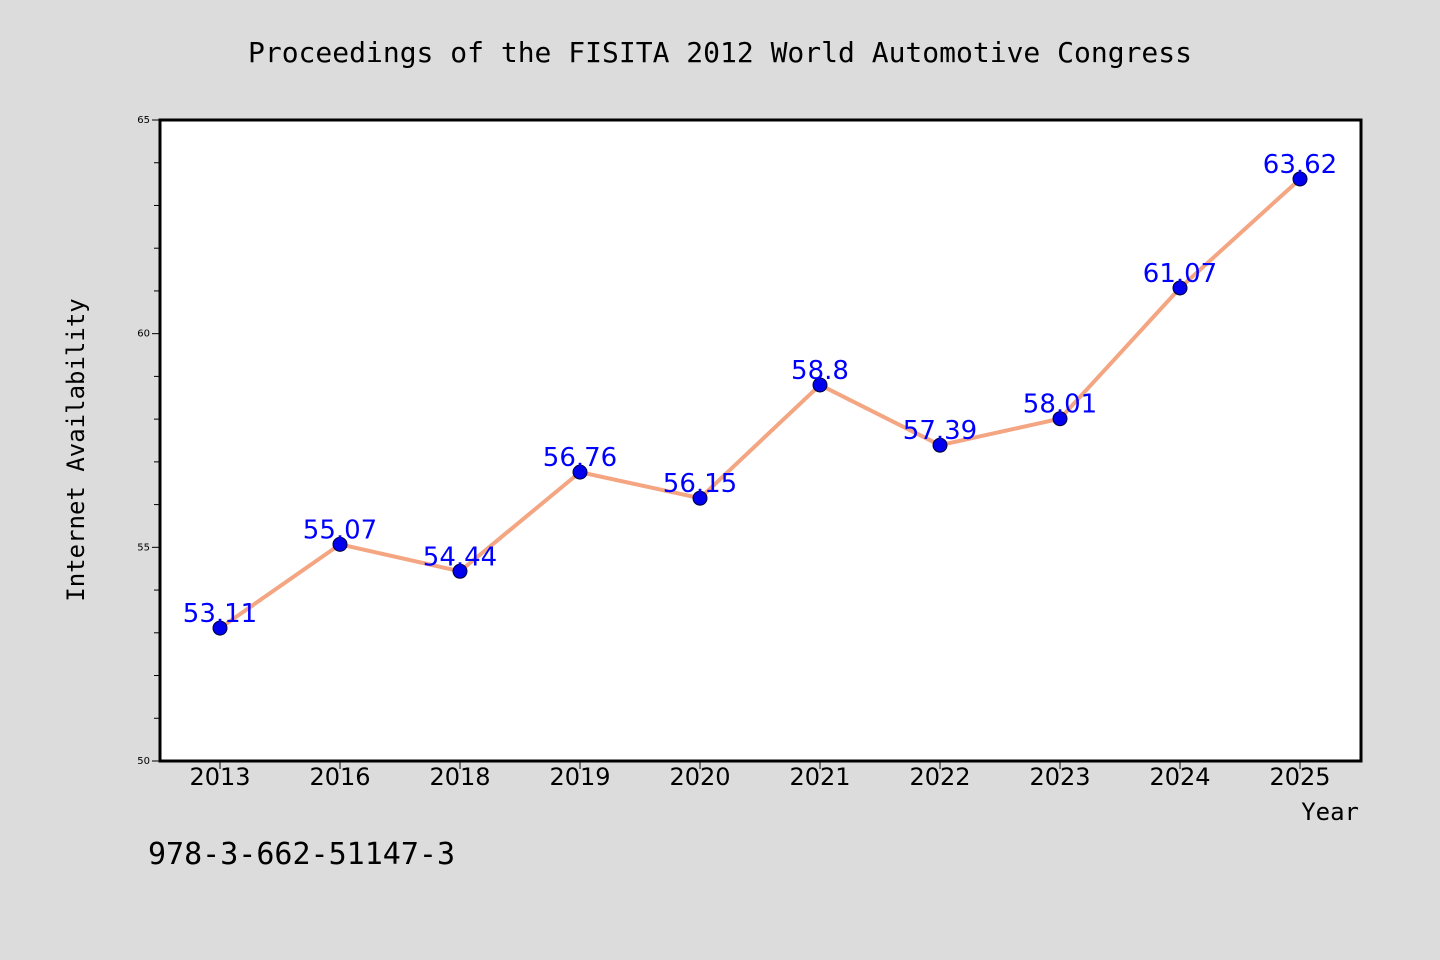 This screenshot has height=960, width=1440. Describe the element at coordinates (459, 777) in the screenshot. I see `x-tick-label: 2018` at that location.